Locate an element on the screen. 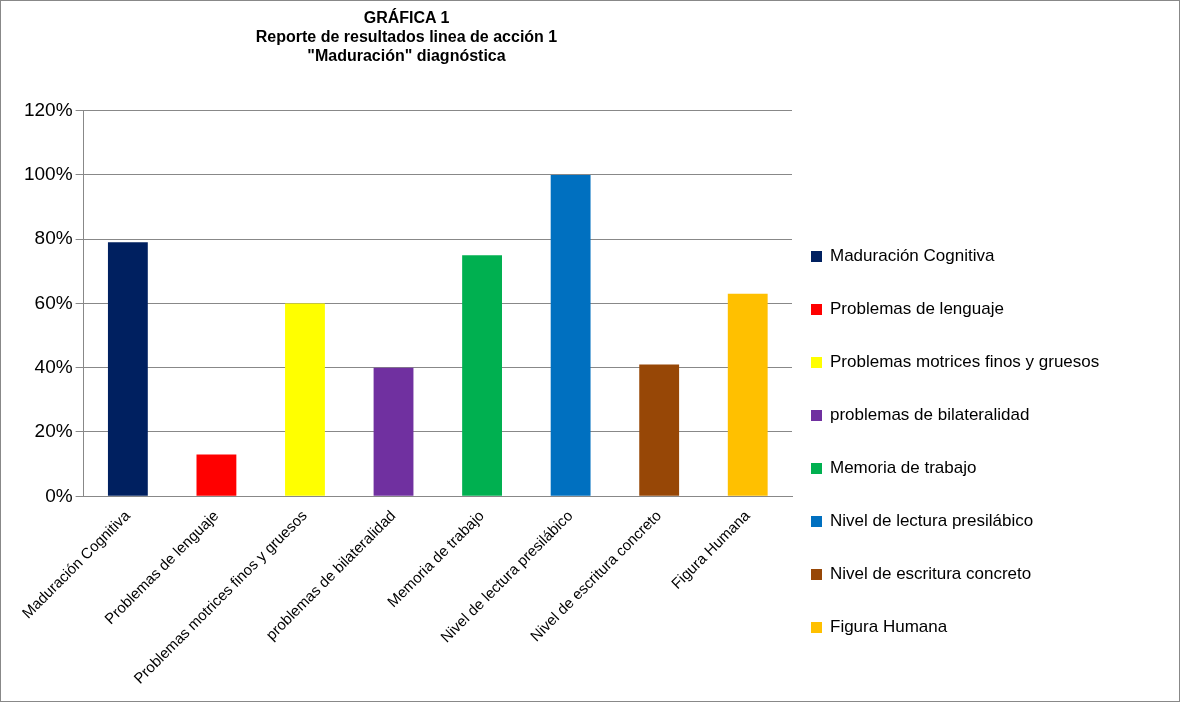 This screenshot has width=1180, height=702. y-tick-label: 100% is located at coordinates (48, 174).